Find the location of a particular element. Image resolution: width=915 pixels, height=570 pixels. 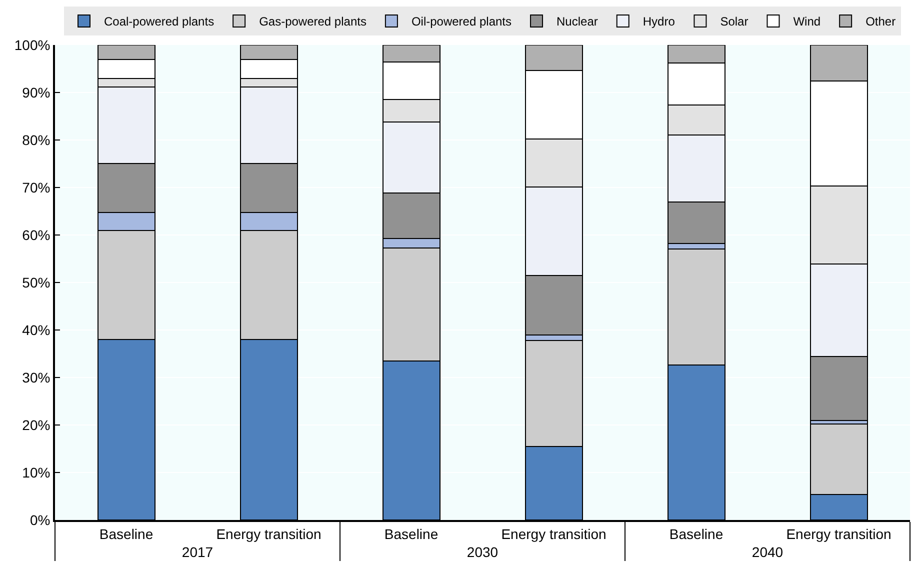

legend-label: Oil-powered plants is located at coordinates (461, 21).